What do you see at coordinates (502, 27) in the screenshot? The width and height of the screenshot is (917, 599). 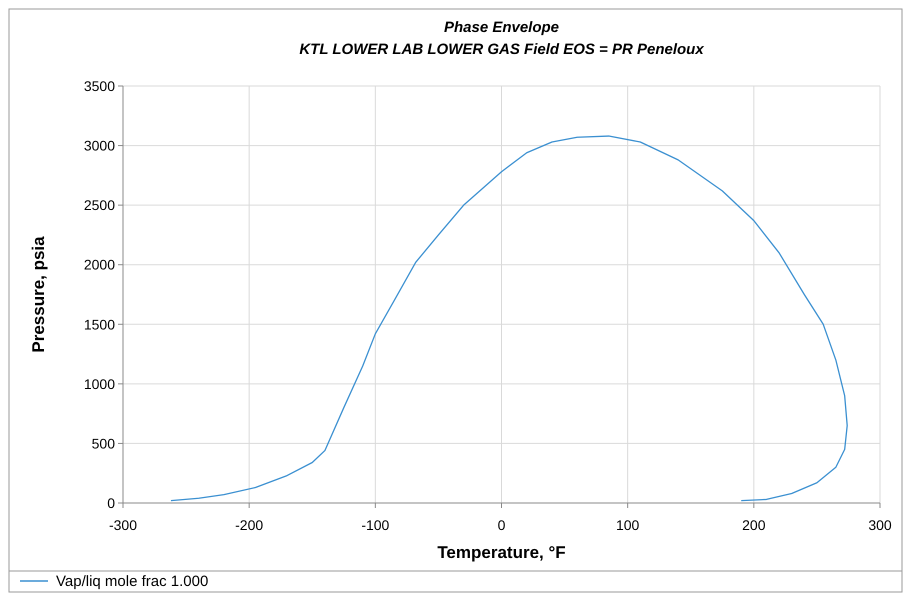 I see `chart-title: Phase Envelope` at bounding box center [502, 27].